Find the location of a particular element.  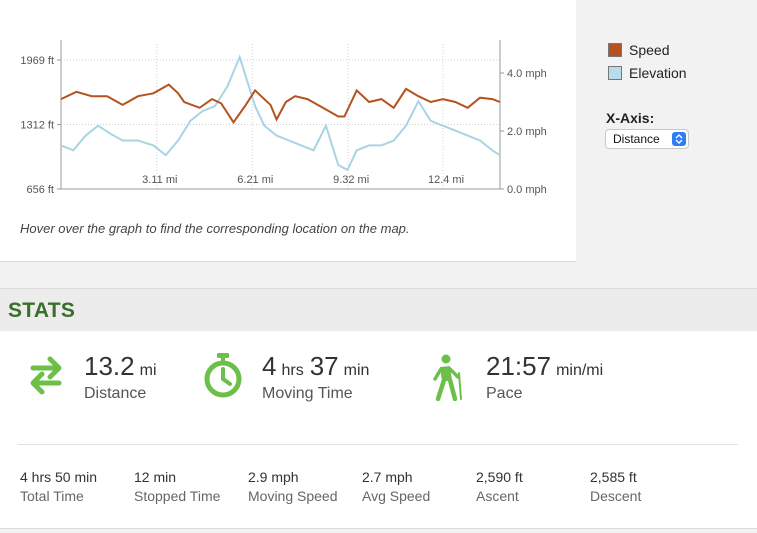

stat-avg-speed-value: 2.7 mph is located at coordinates (387, 477).